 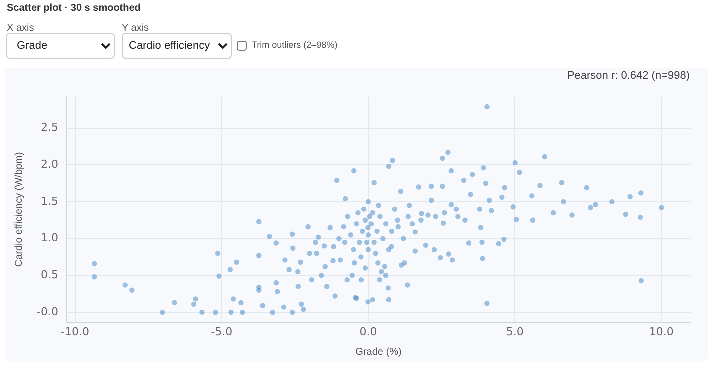 I want to click on x-axis-title: Grade (%), so click(x=379, y=352).